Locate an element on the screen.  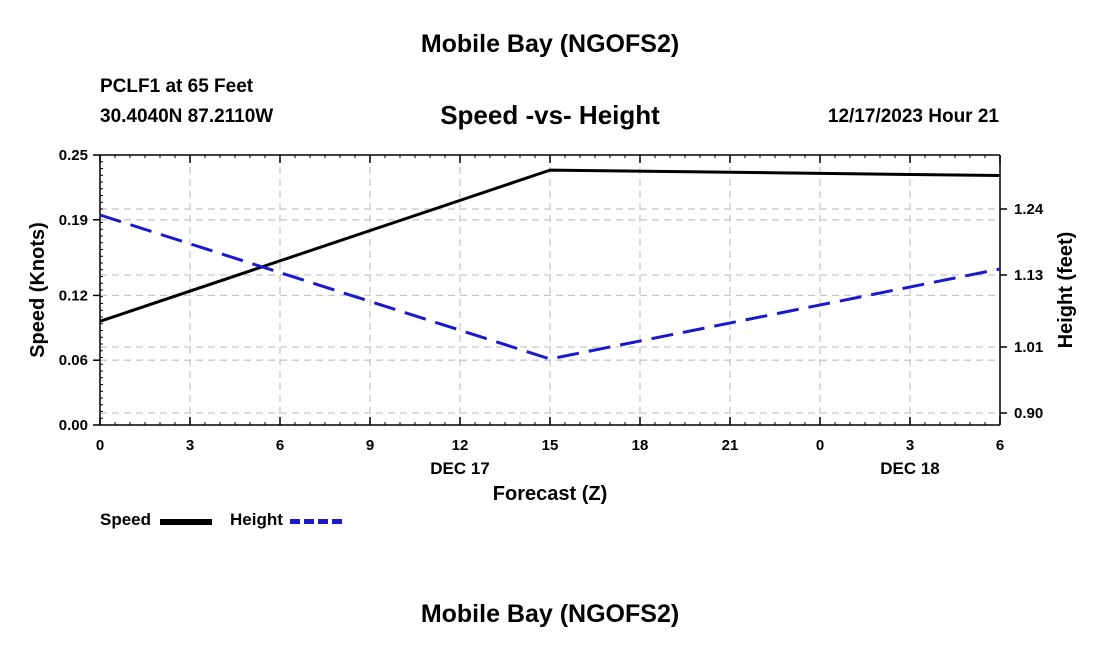
x-tick-label: 12 is located at coordinates (460, 445).